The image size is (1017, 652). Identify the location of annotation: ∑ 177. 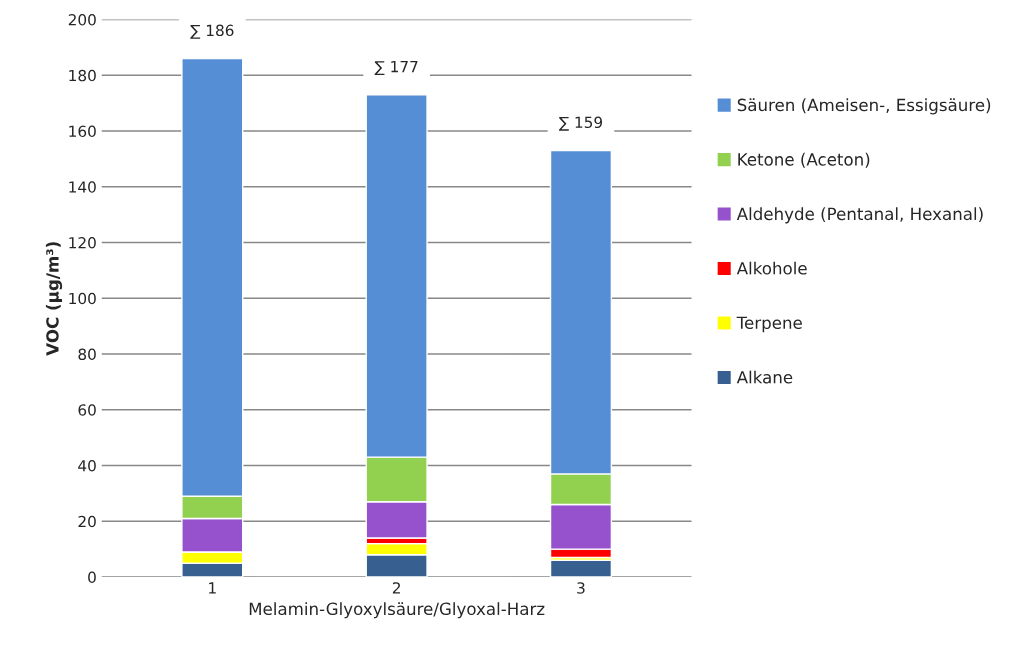
(396, 68).